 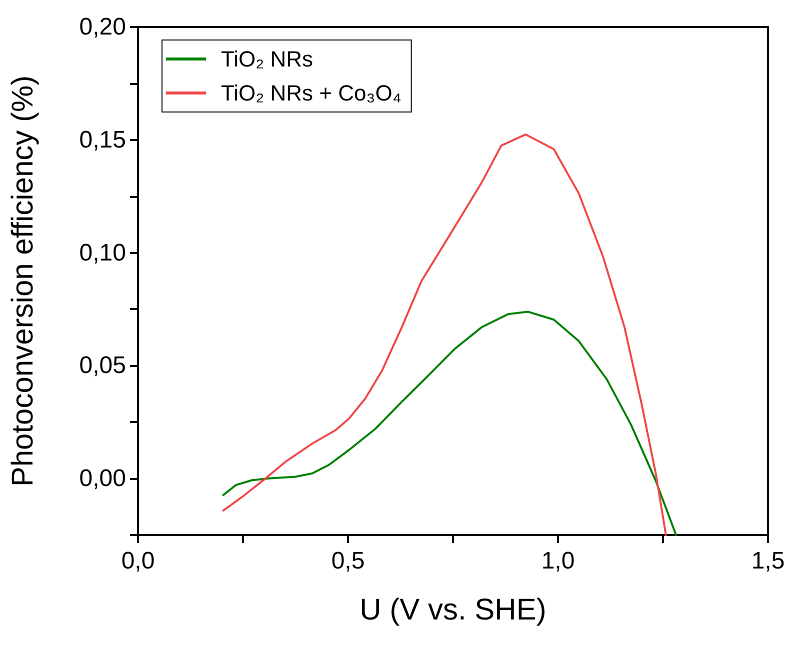 I want to click on x-tick-label: 0,0, so click(x=138, y=561).